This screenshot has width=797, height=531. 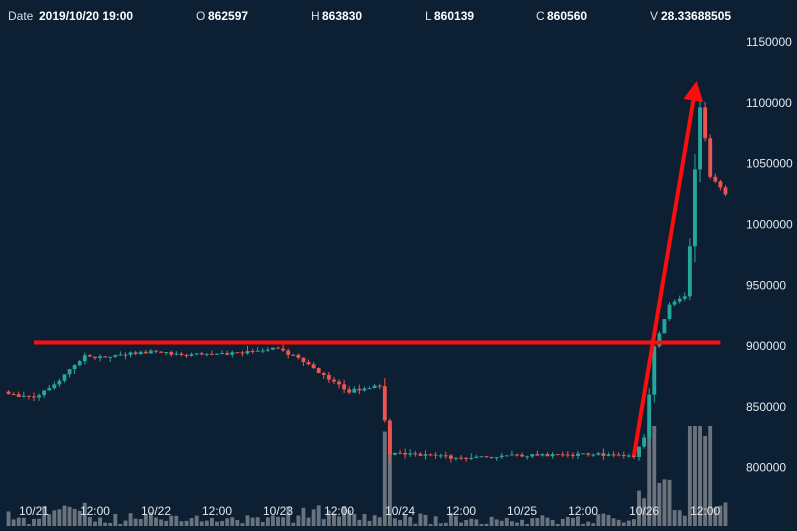 I want to click on x-tick-label: 10/22, so click(x=156, y=511).